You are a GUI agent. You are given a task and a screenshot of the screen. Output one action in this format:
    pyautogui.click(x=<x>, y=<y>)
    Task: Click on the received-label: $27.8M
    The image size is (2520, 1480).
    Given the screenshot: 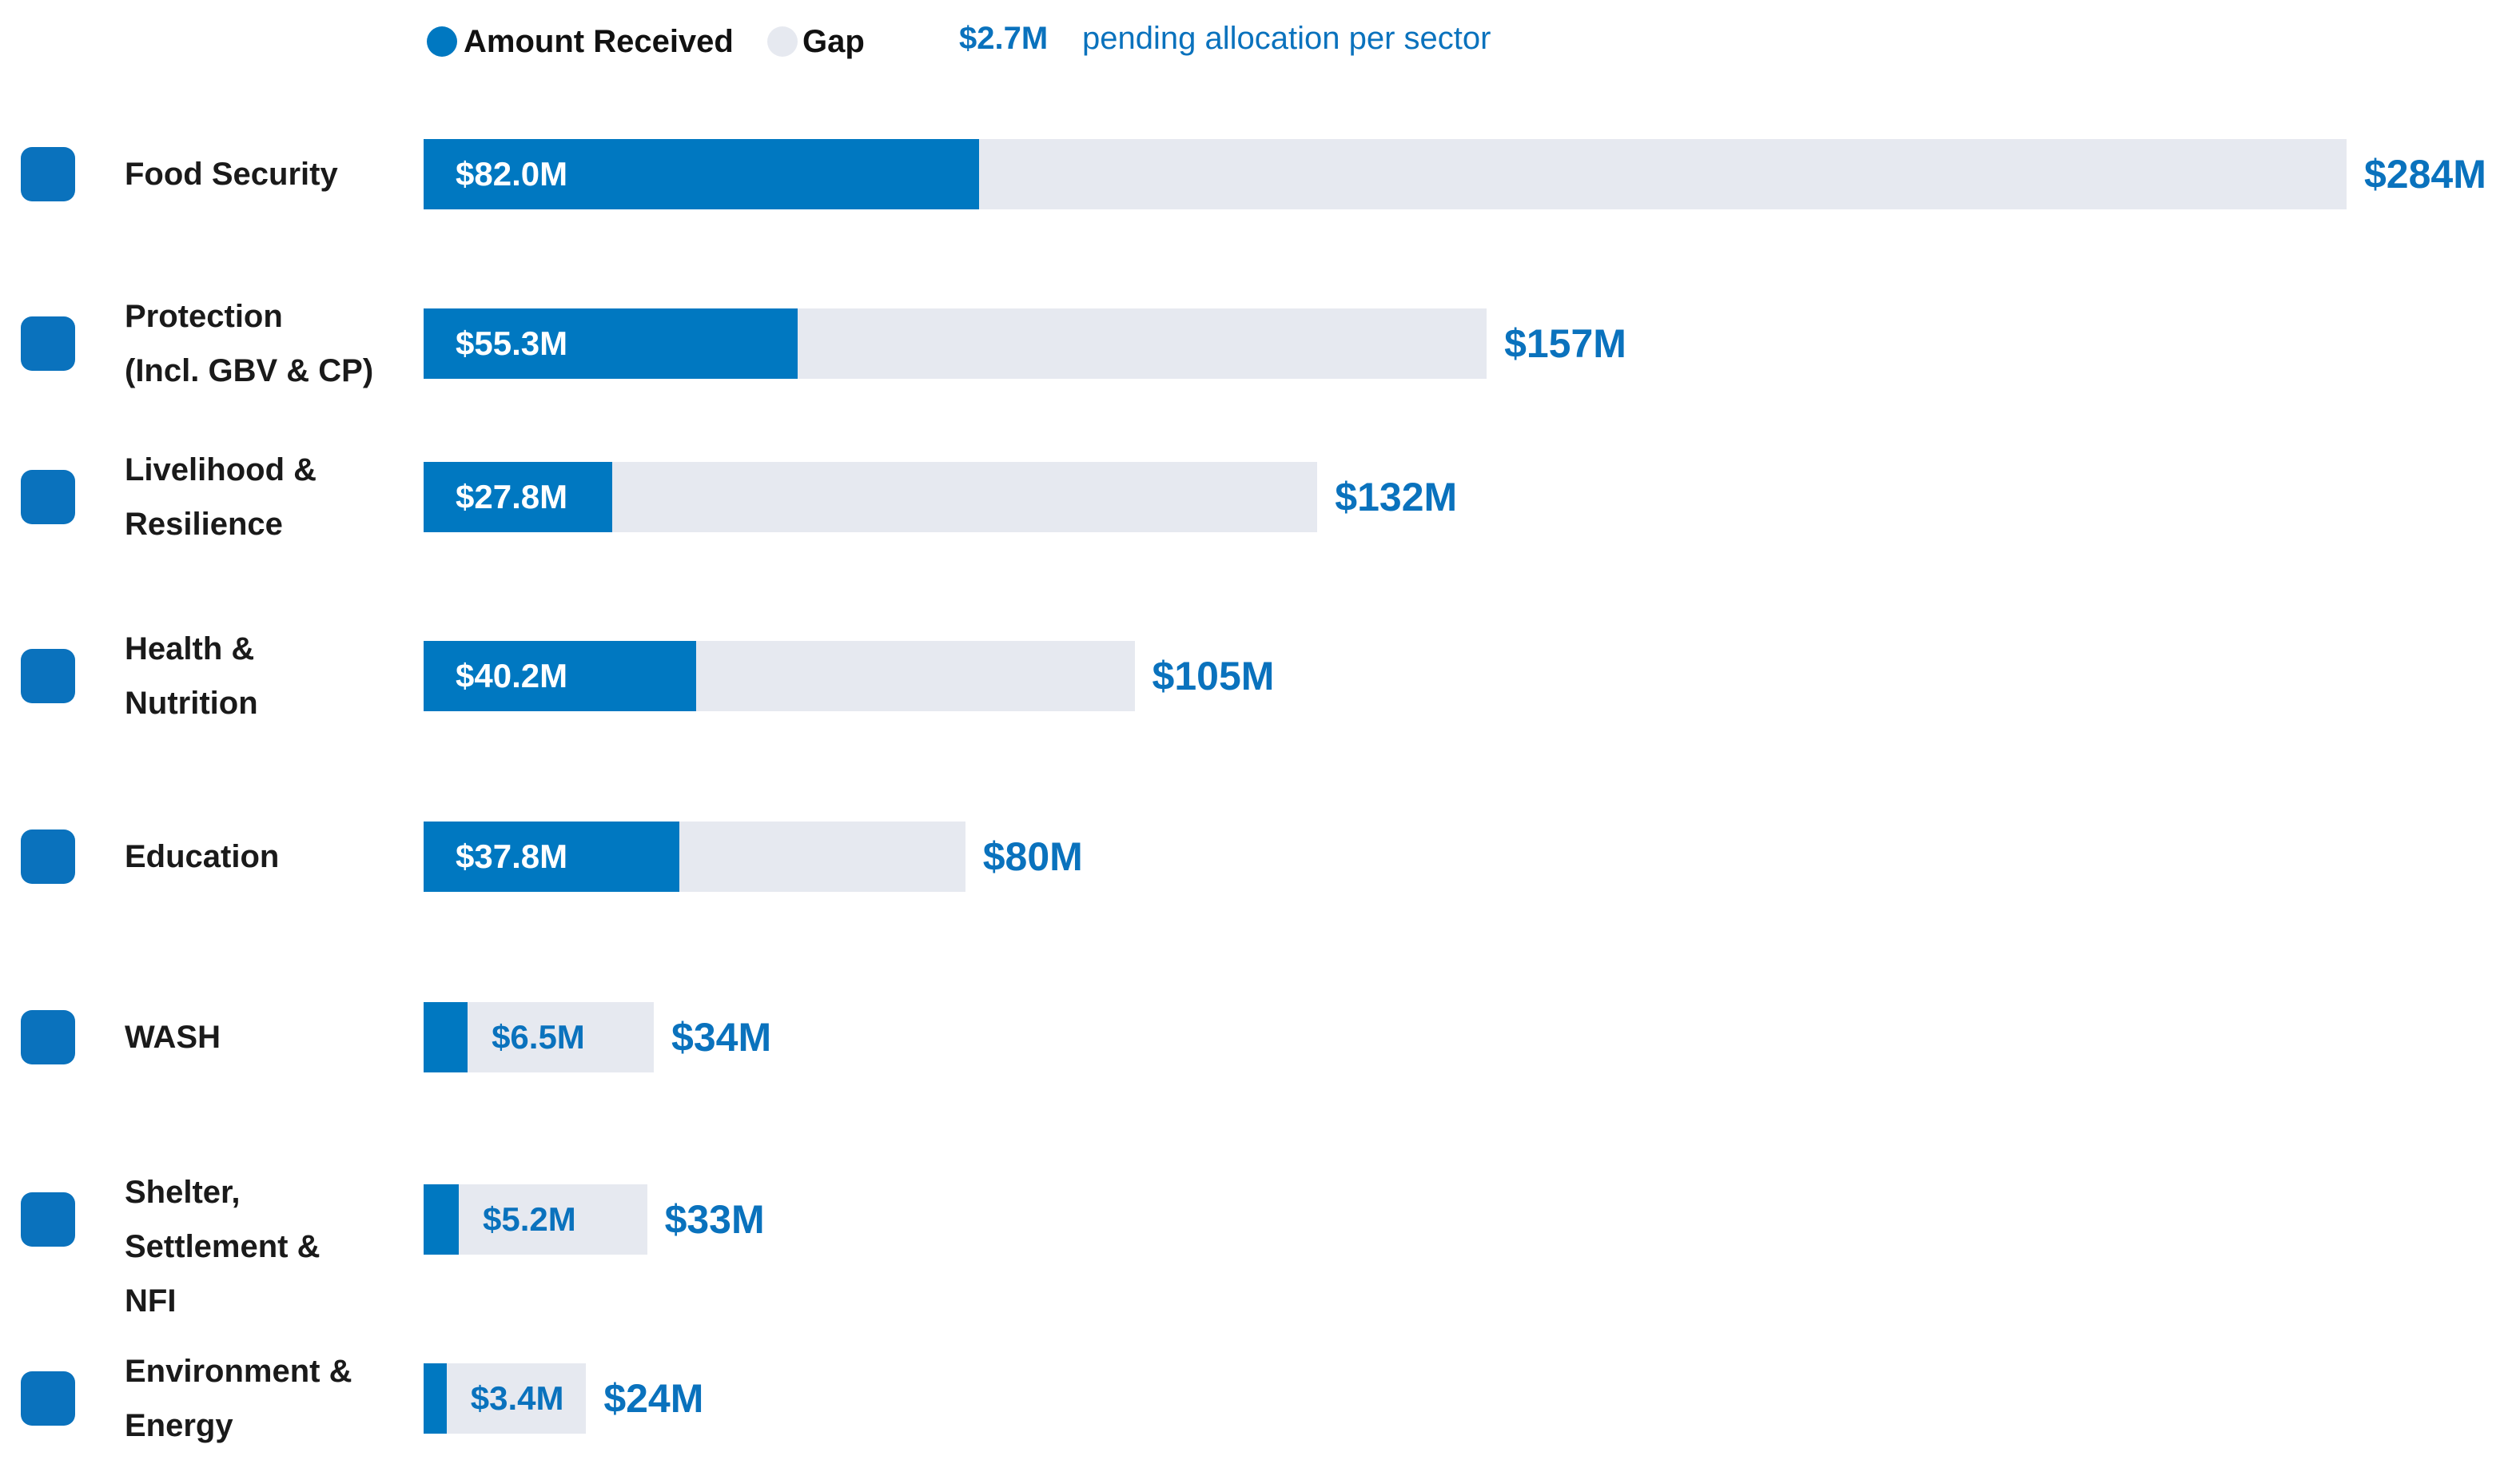 What is the action you would take?
    pyautogui.click(x=512, y=497)
    